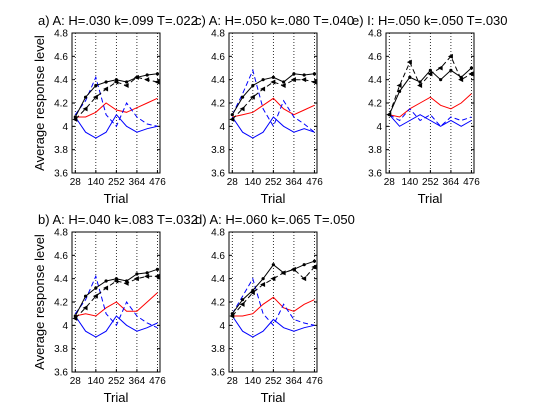 This screenshot has height=420, width=560. I want to click on panel-title: a) A: H=.030 k=.099 T=.022, so click(118, 20).